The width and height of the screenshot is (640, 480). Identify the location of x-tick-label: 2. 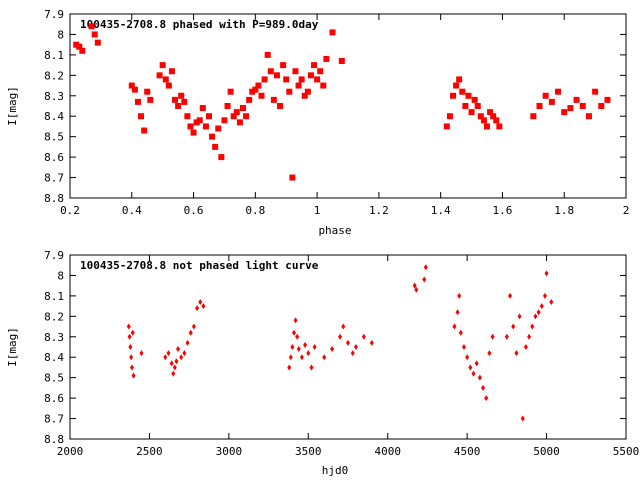
(626, 210).